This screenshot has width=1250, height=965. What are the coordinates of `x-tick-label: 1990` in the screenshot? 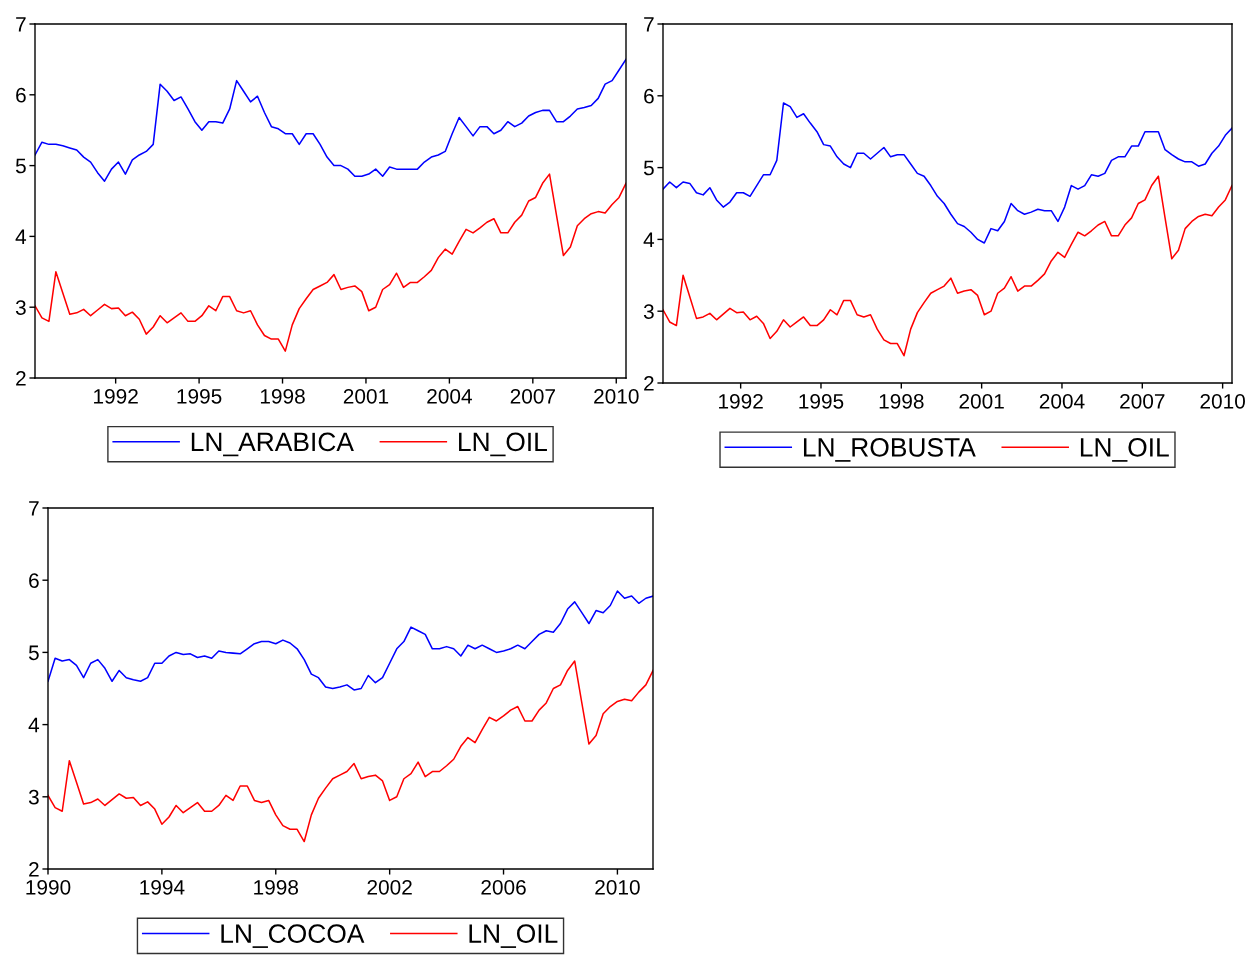 It's located at (48, 887).